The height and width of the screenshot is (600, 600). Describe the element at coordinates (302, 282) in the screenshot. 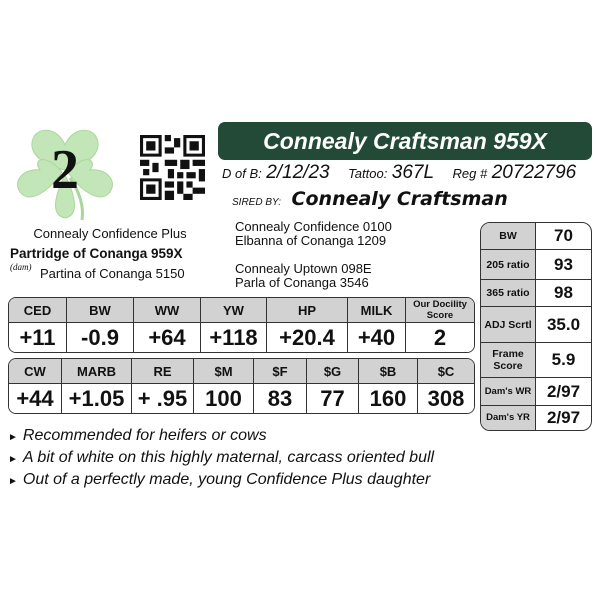

I see `mid-dam: Parla of Conanga 3546` at that location.